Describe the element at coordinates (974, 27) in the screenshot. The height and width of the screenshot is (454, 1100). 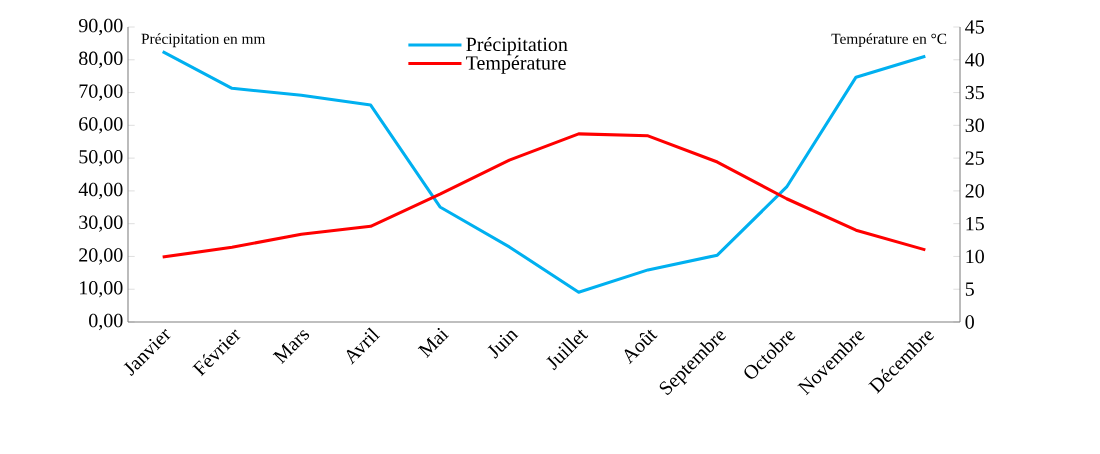
I see `y2-tick-label: 45` at that location.